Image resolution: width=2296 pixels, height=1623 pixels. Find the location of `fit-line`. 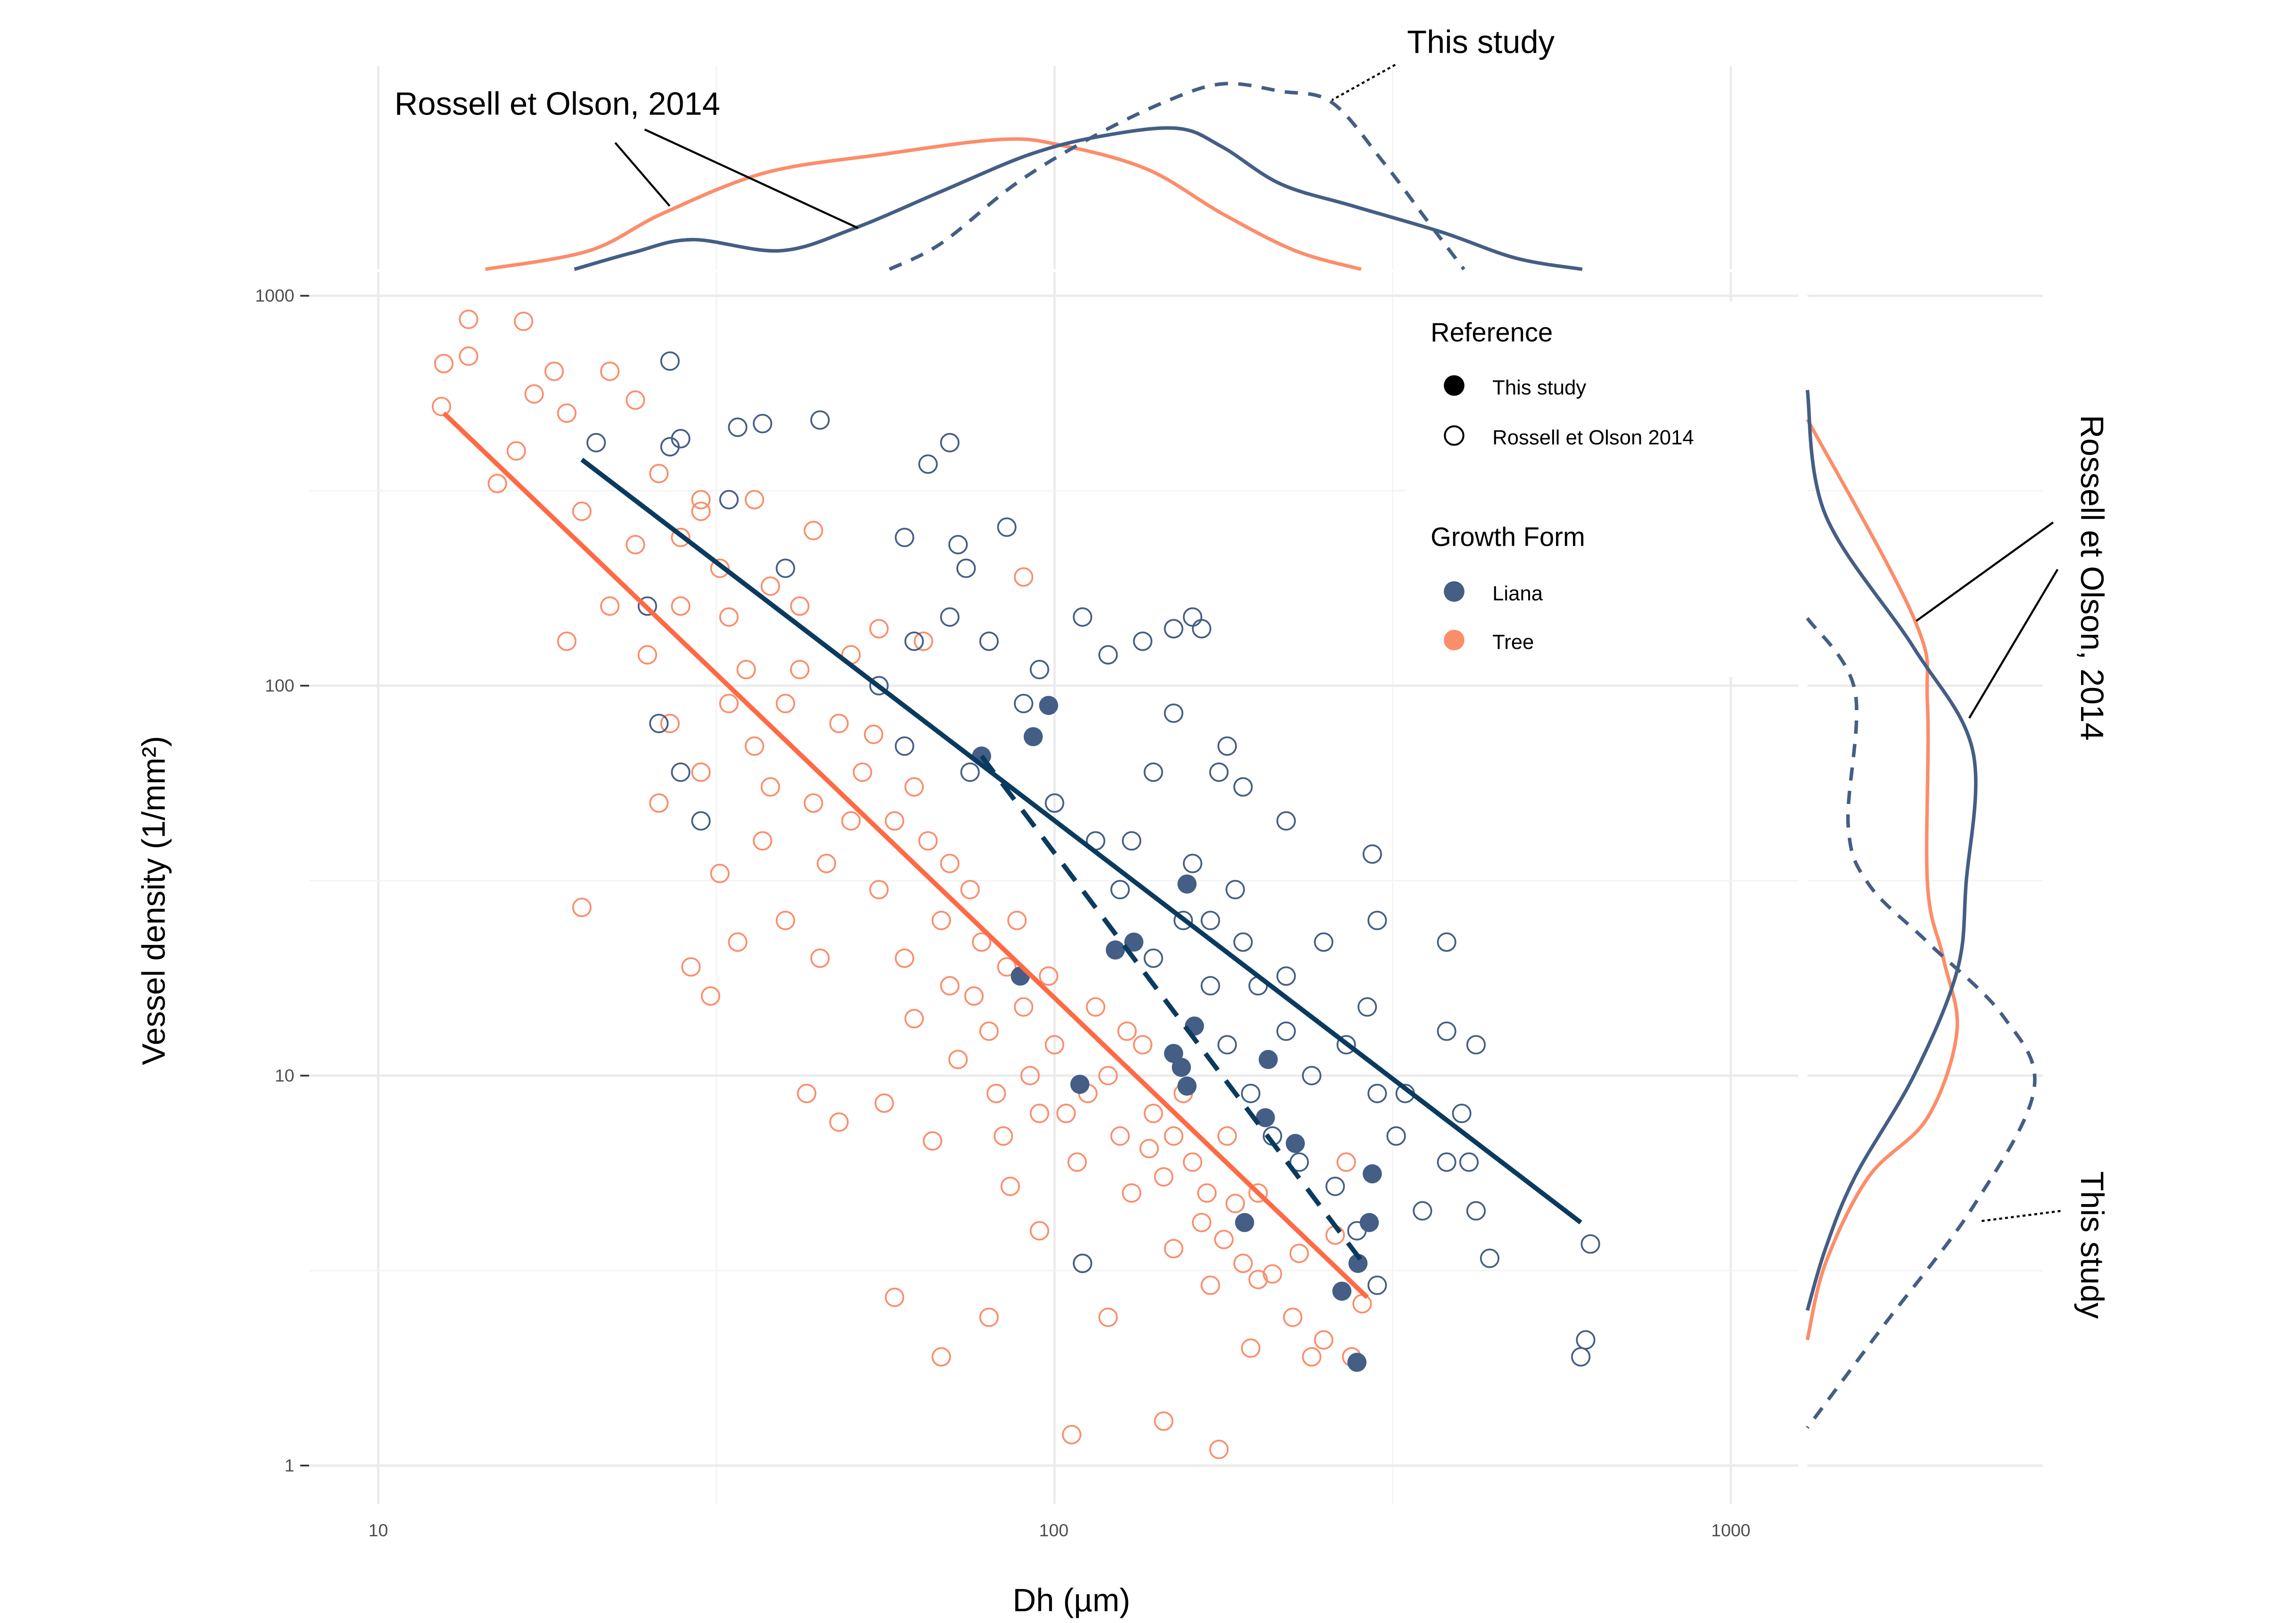

fit-line is located at coordinates (1174, 1012).